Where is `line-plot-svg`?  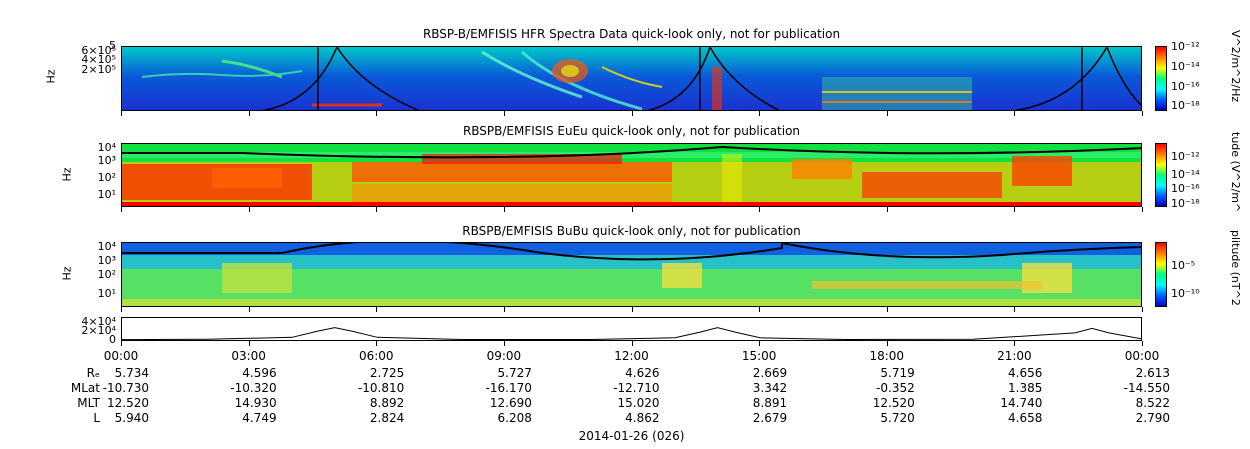 line-plot-svg is located at coordinates (631, 333).